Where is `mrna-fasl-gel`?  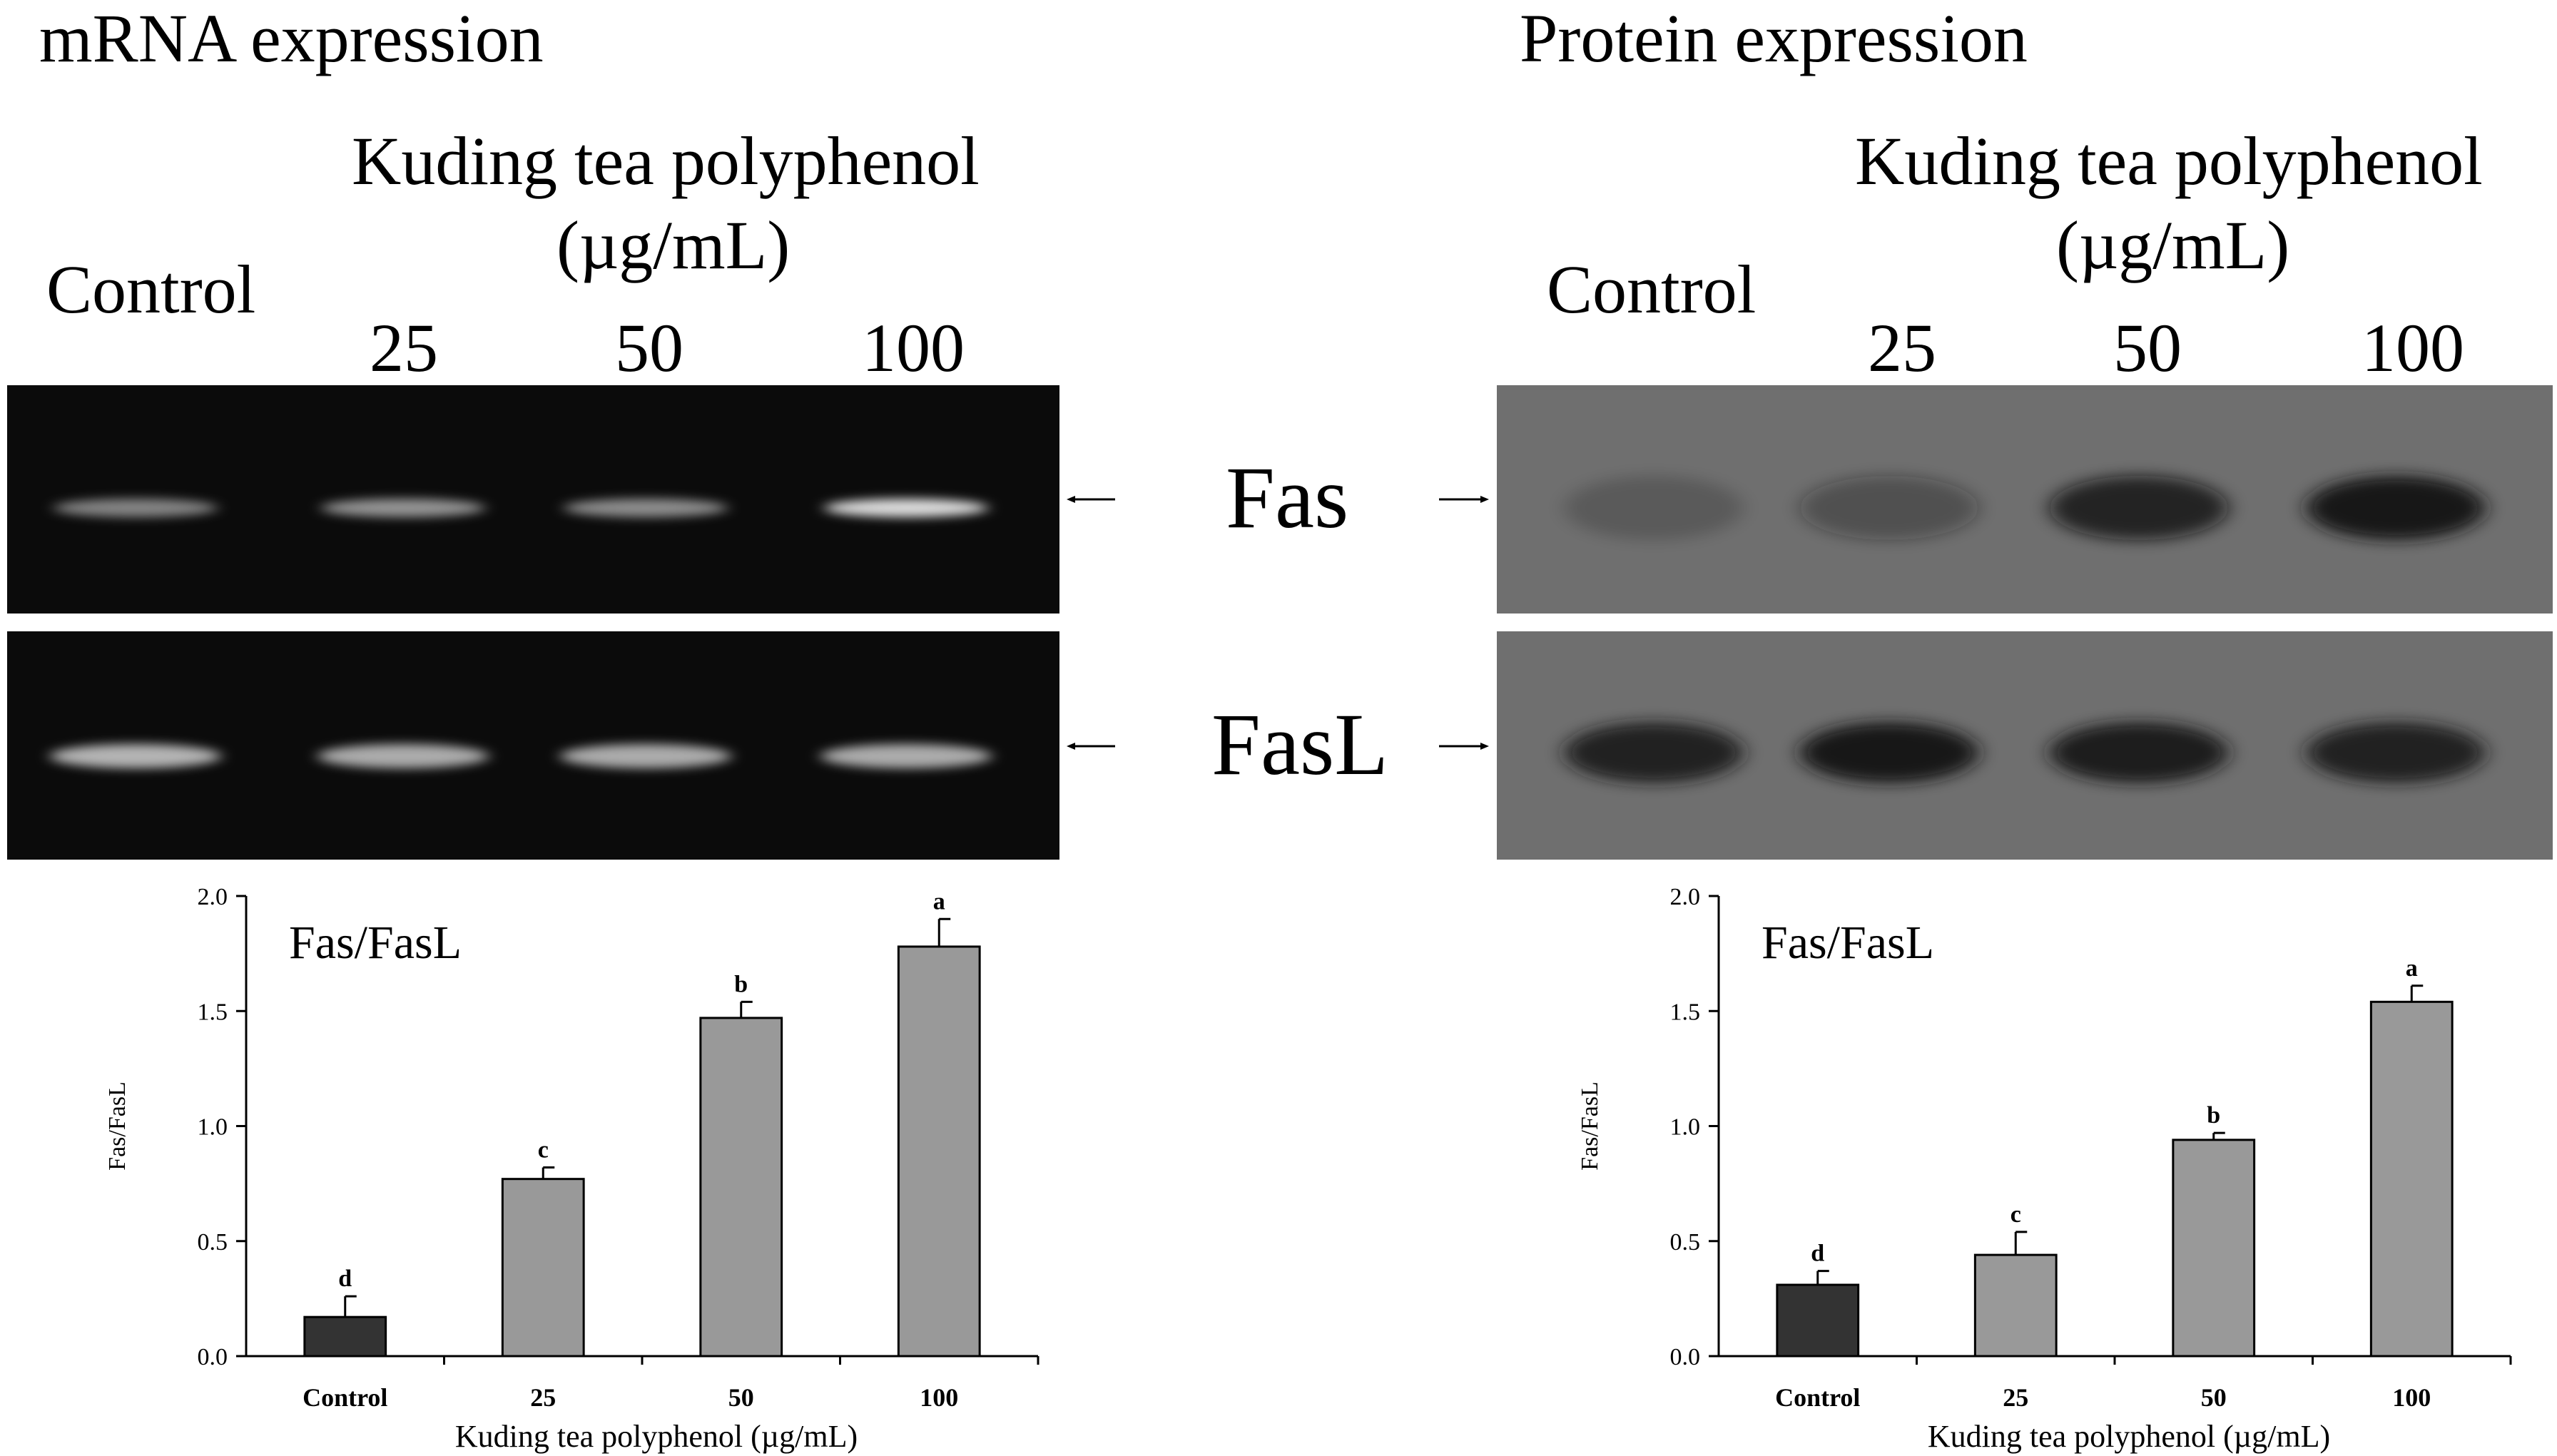
mrna-fasl-gel is located at coordinates (533, 745).